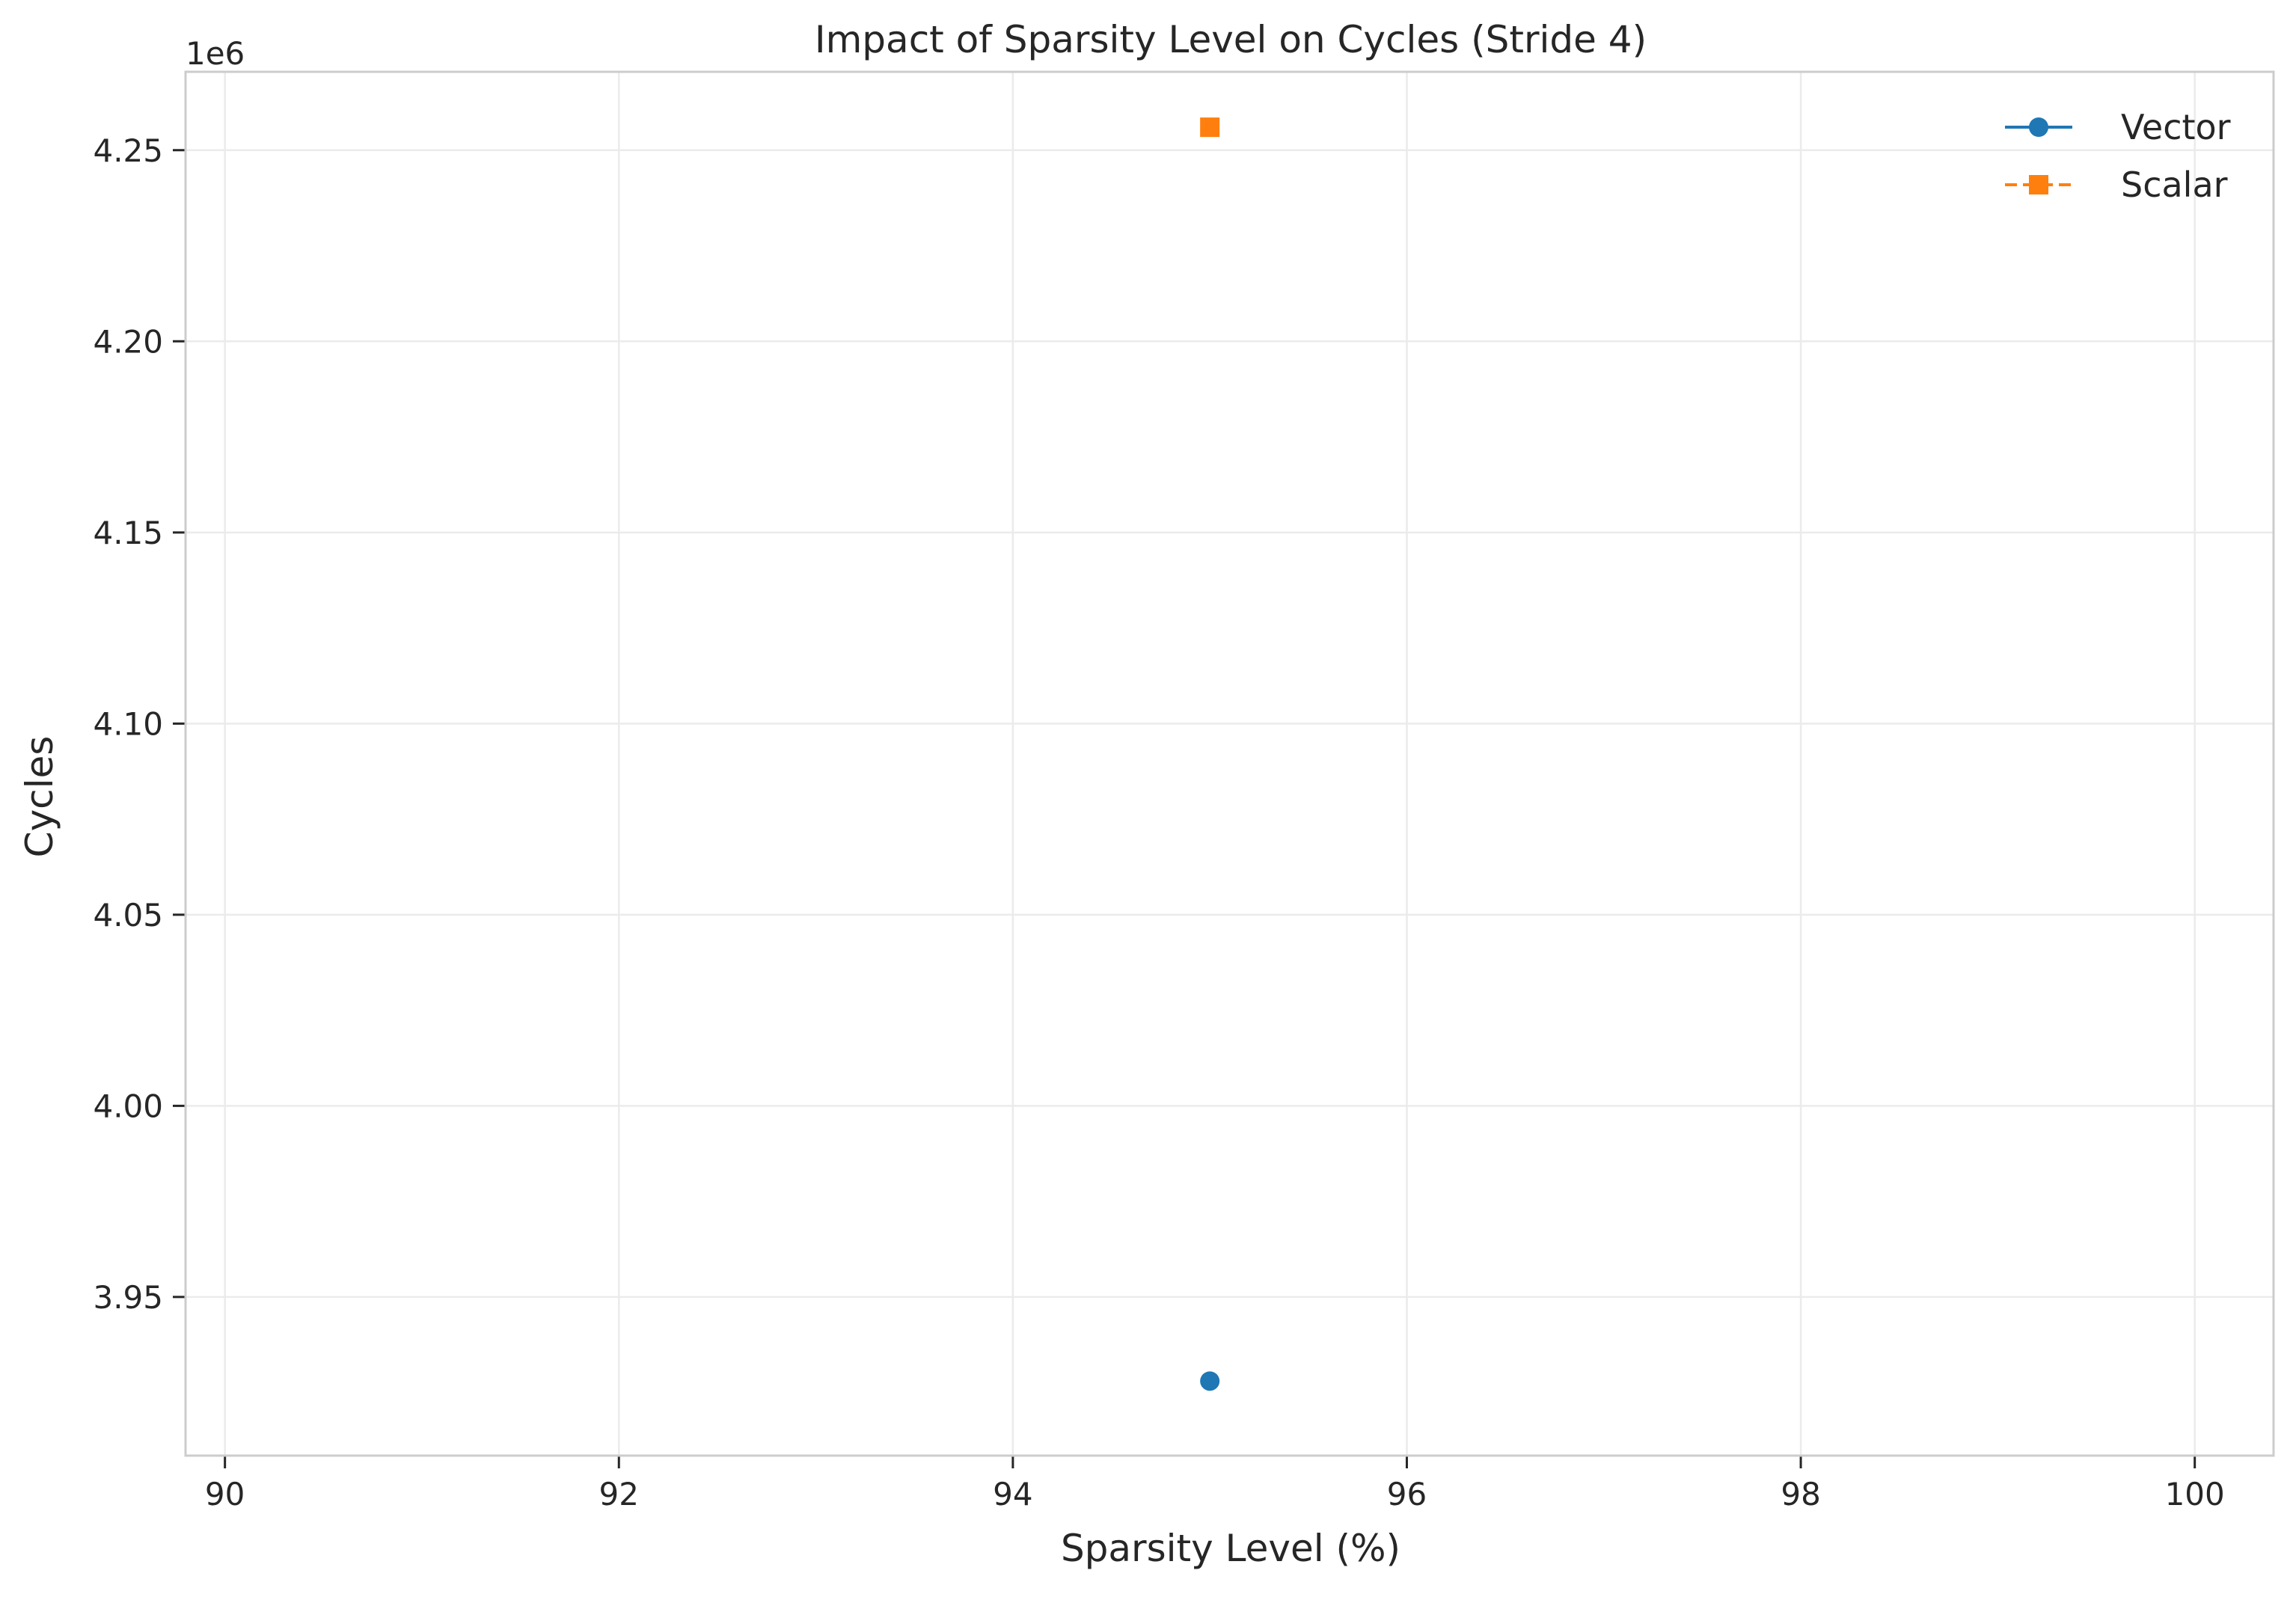 The width and height of the screenshot is (2296, 1600). What do you see at coordinates (619, 1494) in the screenshot?
I see `x-tick-label: 92` at bounding box center [619, 1494].